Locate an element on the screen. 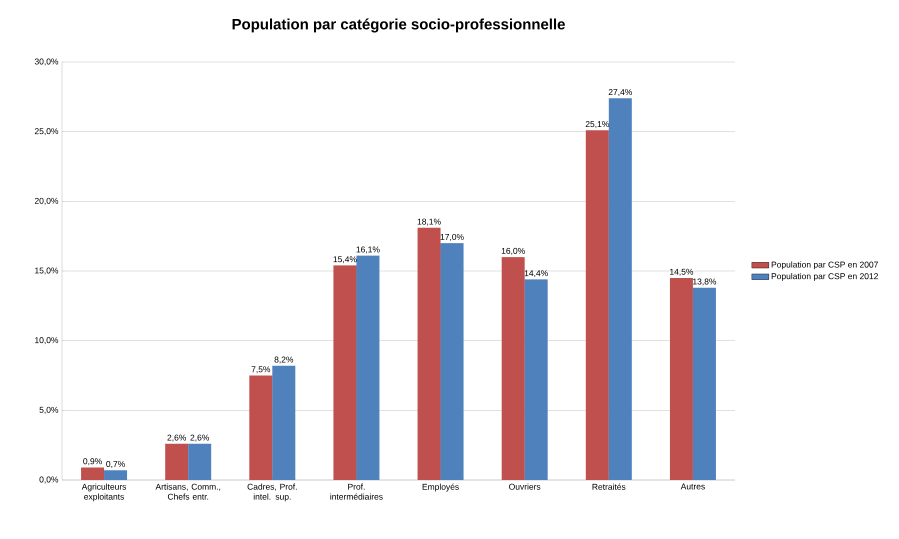  x-tick-label: Autres is located at coordinates (692, 487).